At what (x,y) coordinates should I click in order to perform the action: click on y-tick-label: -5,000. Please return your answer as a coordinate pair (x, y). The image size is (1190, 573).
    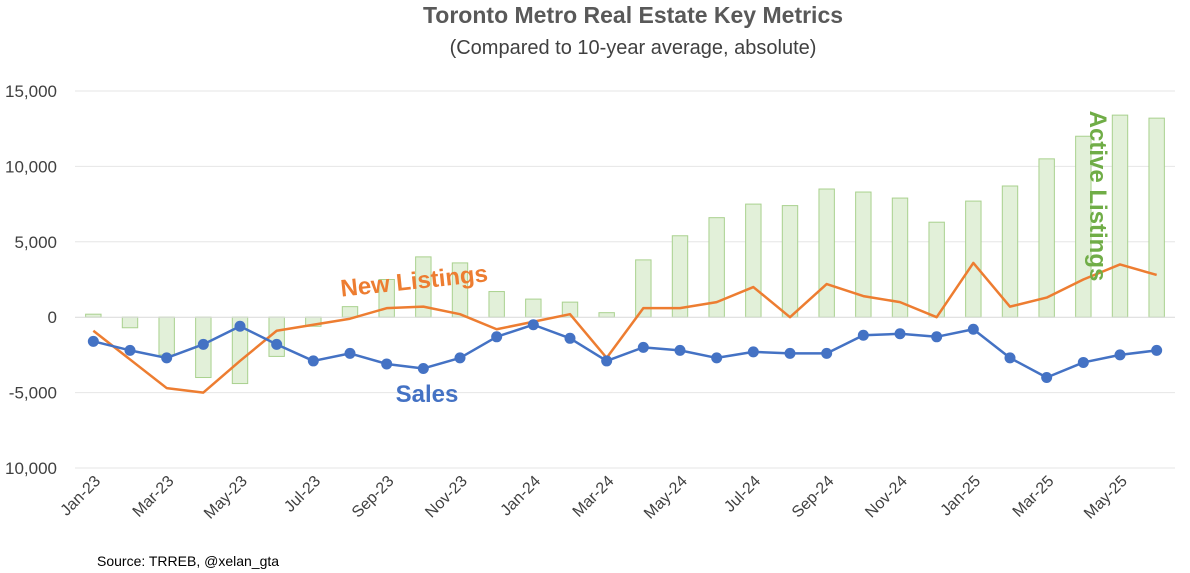
    Looking at the image, I should click on (33, 393).